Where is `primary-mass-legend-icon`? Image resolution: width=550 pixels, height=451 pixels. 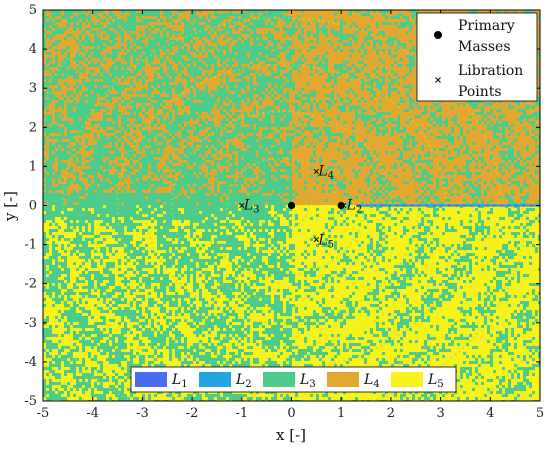
primary-mass-legend-icon is located at coordinates (438, 35).